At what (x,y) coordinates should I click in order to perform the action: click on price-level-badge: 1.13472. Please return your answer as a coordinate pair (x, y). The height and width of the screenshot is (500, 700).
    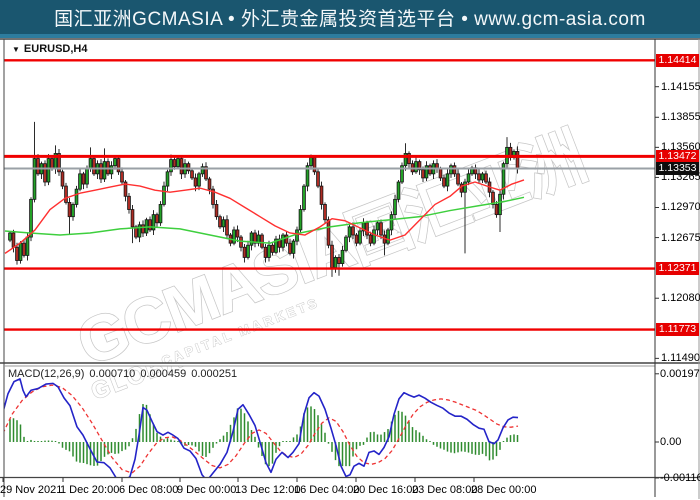
    Looking at the image, I should click on (677, 156).